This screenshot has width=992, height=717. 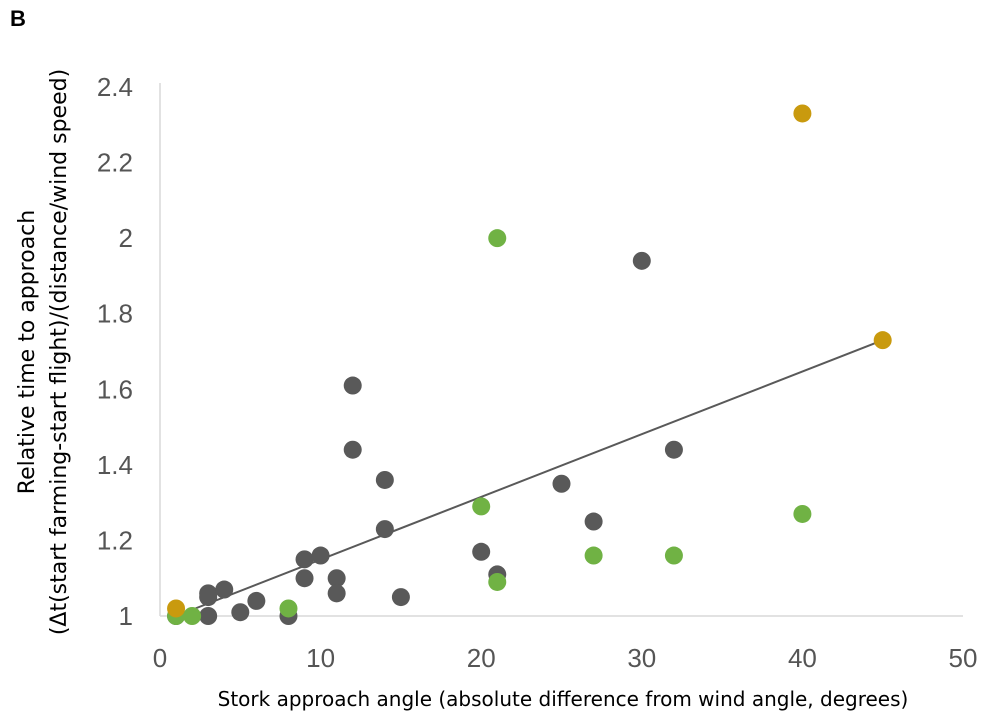 What do you see at coordinates (115, 314) in the screenshot?
I see `y-tick-label: 1.8` at bounding box center [115, 314].